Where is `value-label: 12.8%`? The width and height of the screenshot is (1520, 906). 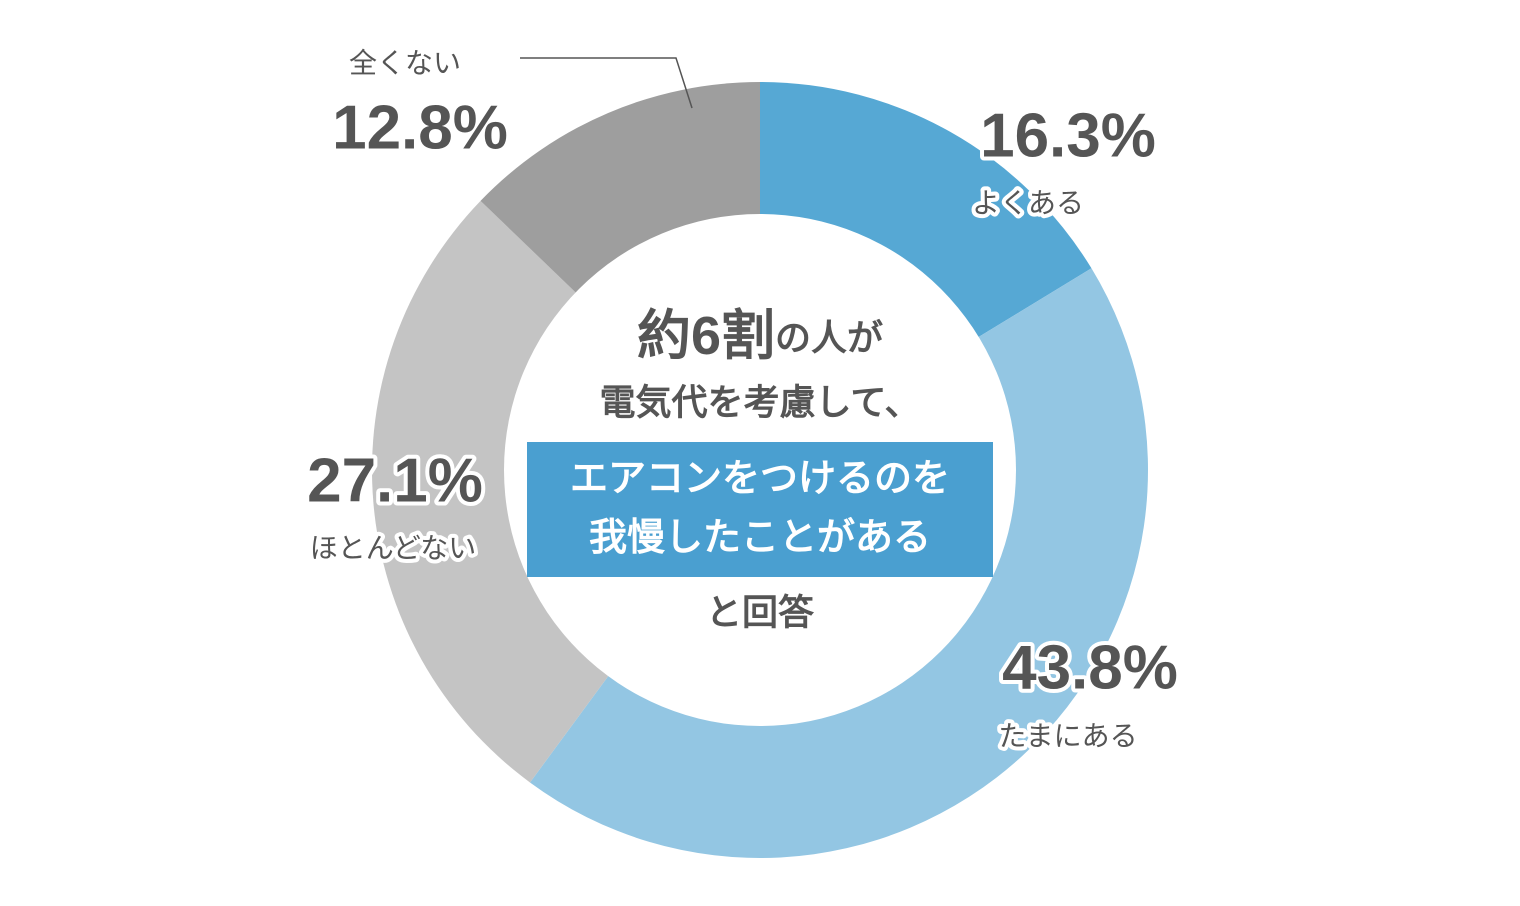
value-label: 12.8% is located at coordinates (420, 127).